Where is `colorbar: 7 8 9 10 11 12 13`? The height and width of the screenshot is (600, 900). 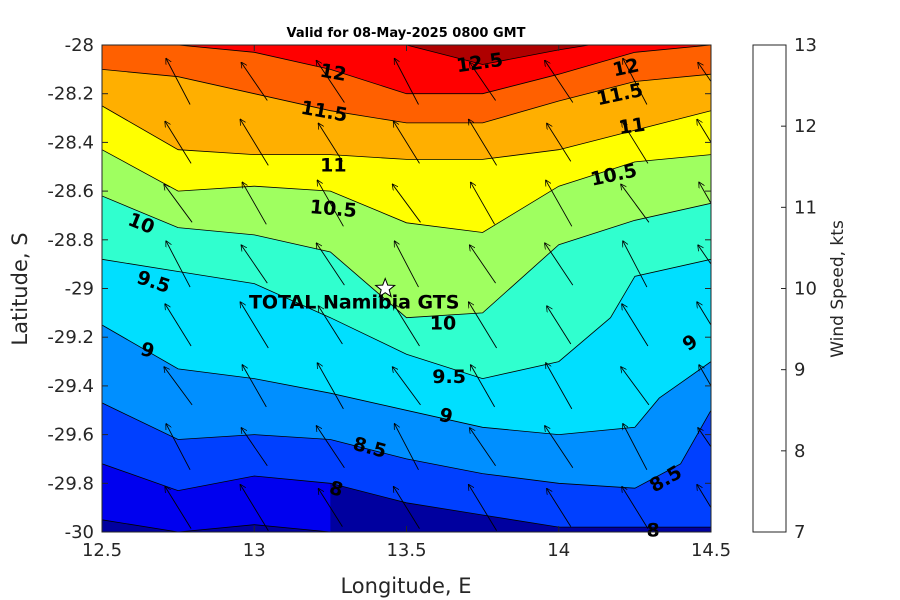 colorbar: 7 8 9 10 11 12 13 is located at coordinates (784, 289).